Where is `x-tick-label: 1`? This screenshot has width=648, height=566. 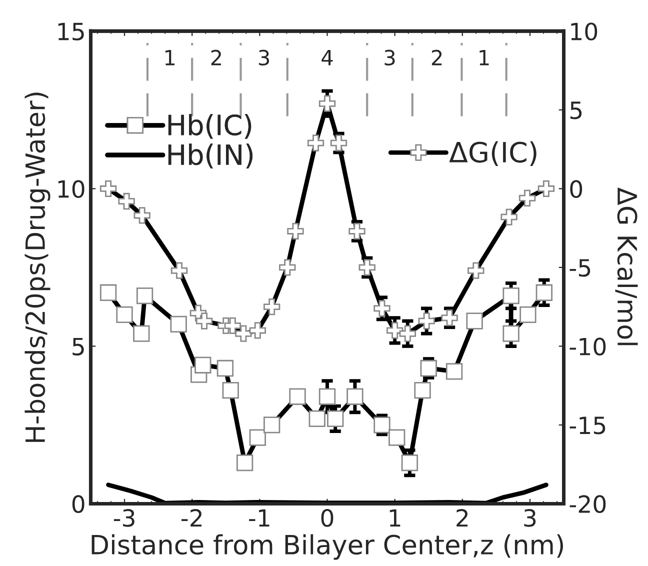
x-tick-label: 1 is located at coordinates (395, 518).